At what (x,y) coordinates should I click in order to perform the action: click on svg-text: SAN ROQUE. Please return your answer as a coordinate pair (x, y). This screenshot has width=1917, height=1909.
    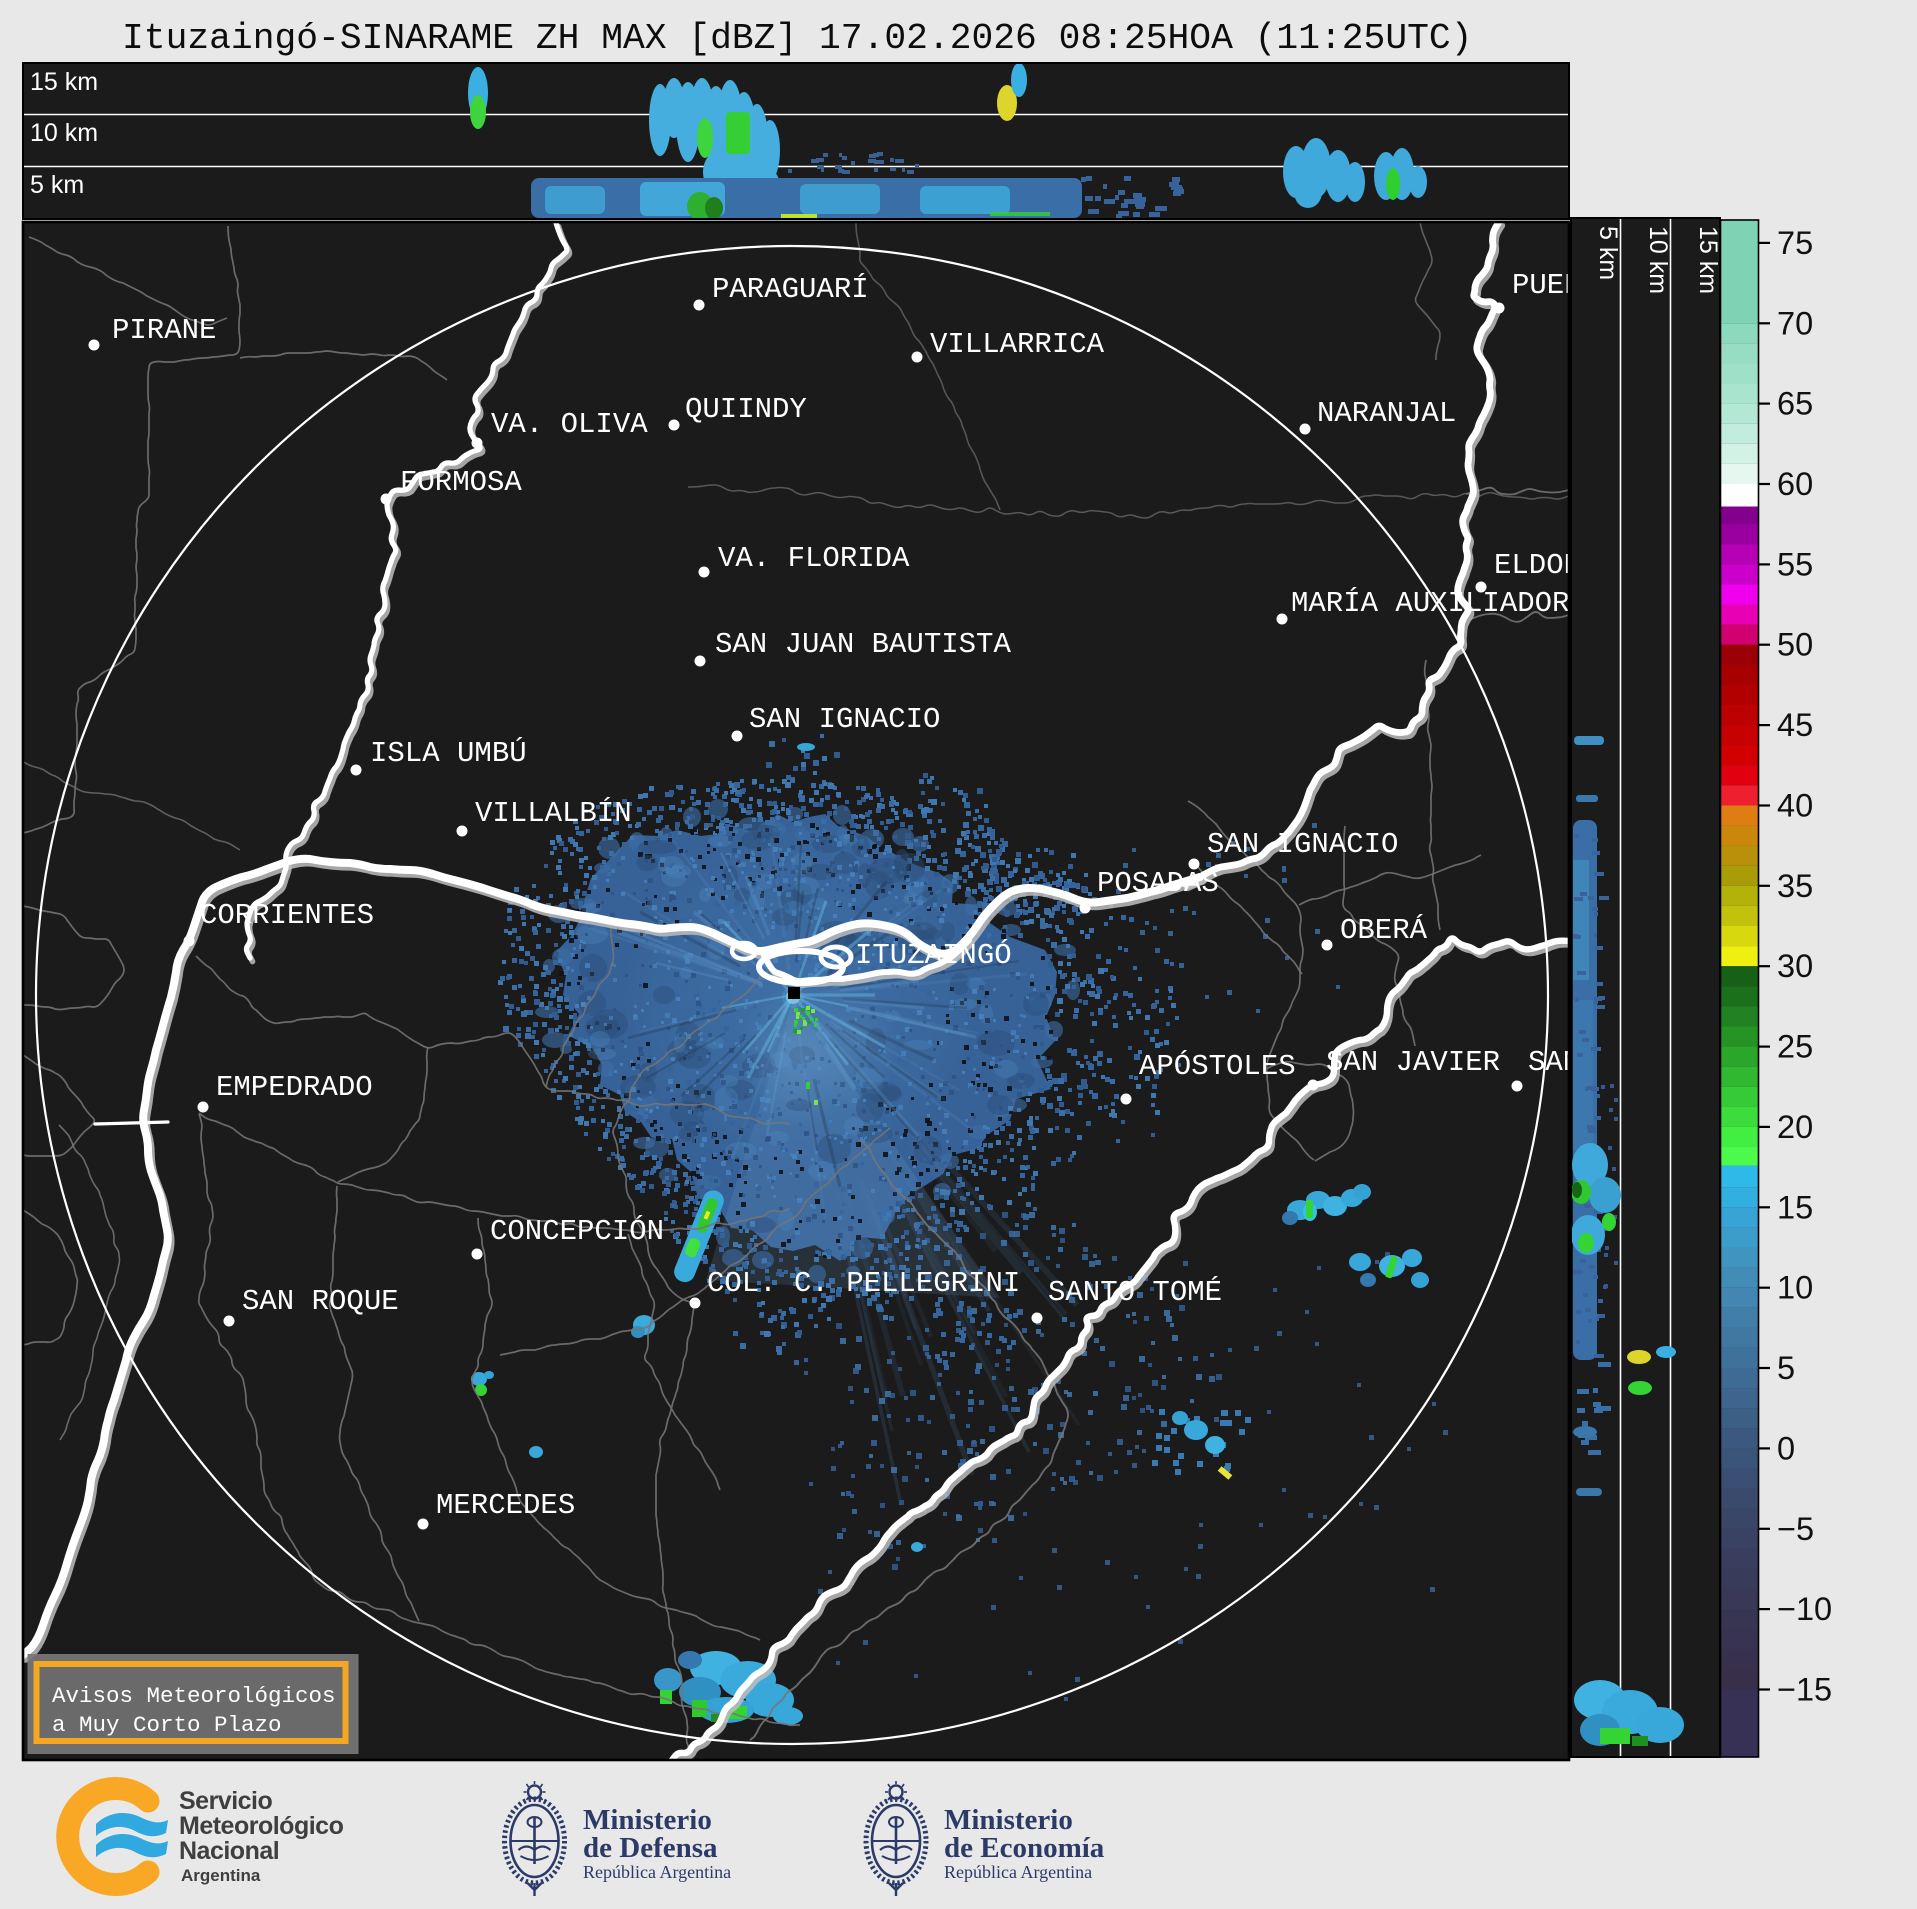
    Looking at the image, I should click on (320, 1301).